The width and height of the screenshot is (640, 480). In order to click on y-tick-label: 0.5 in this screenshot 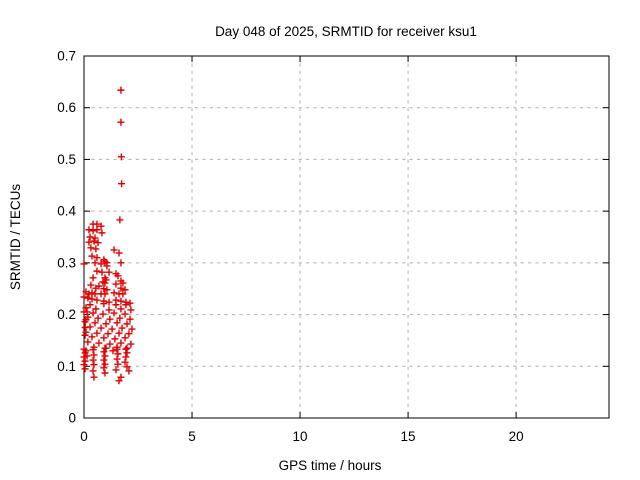, I will do `click(66, 159)`.